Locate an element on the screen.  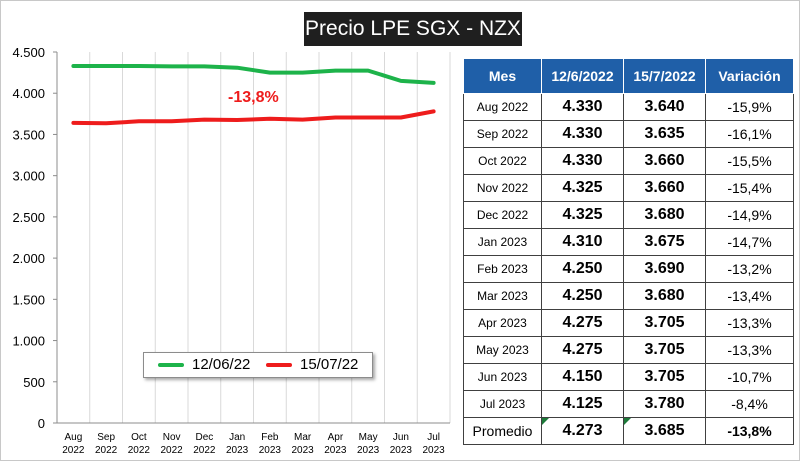
row-month: Dec 2022 is located at coordinates (502, 215).